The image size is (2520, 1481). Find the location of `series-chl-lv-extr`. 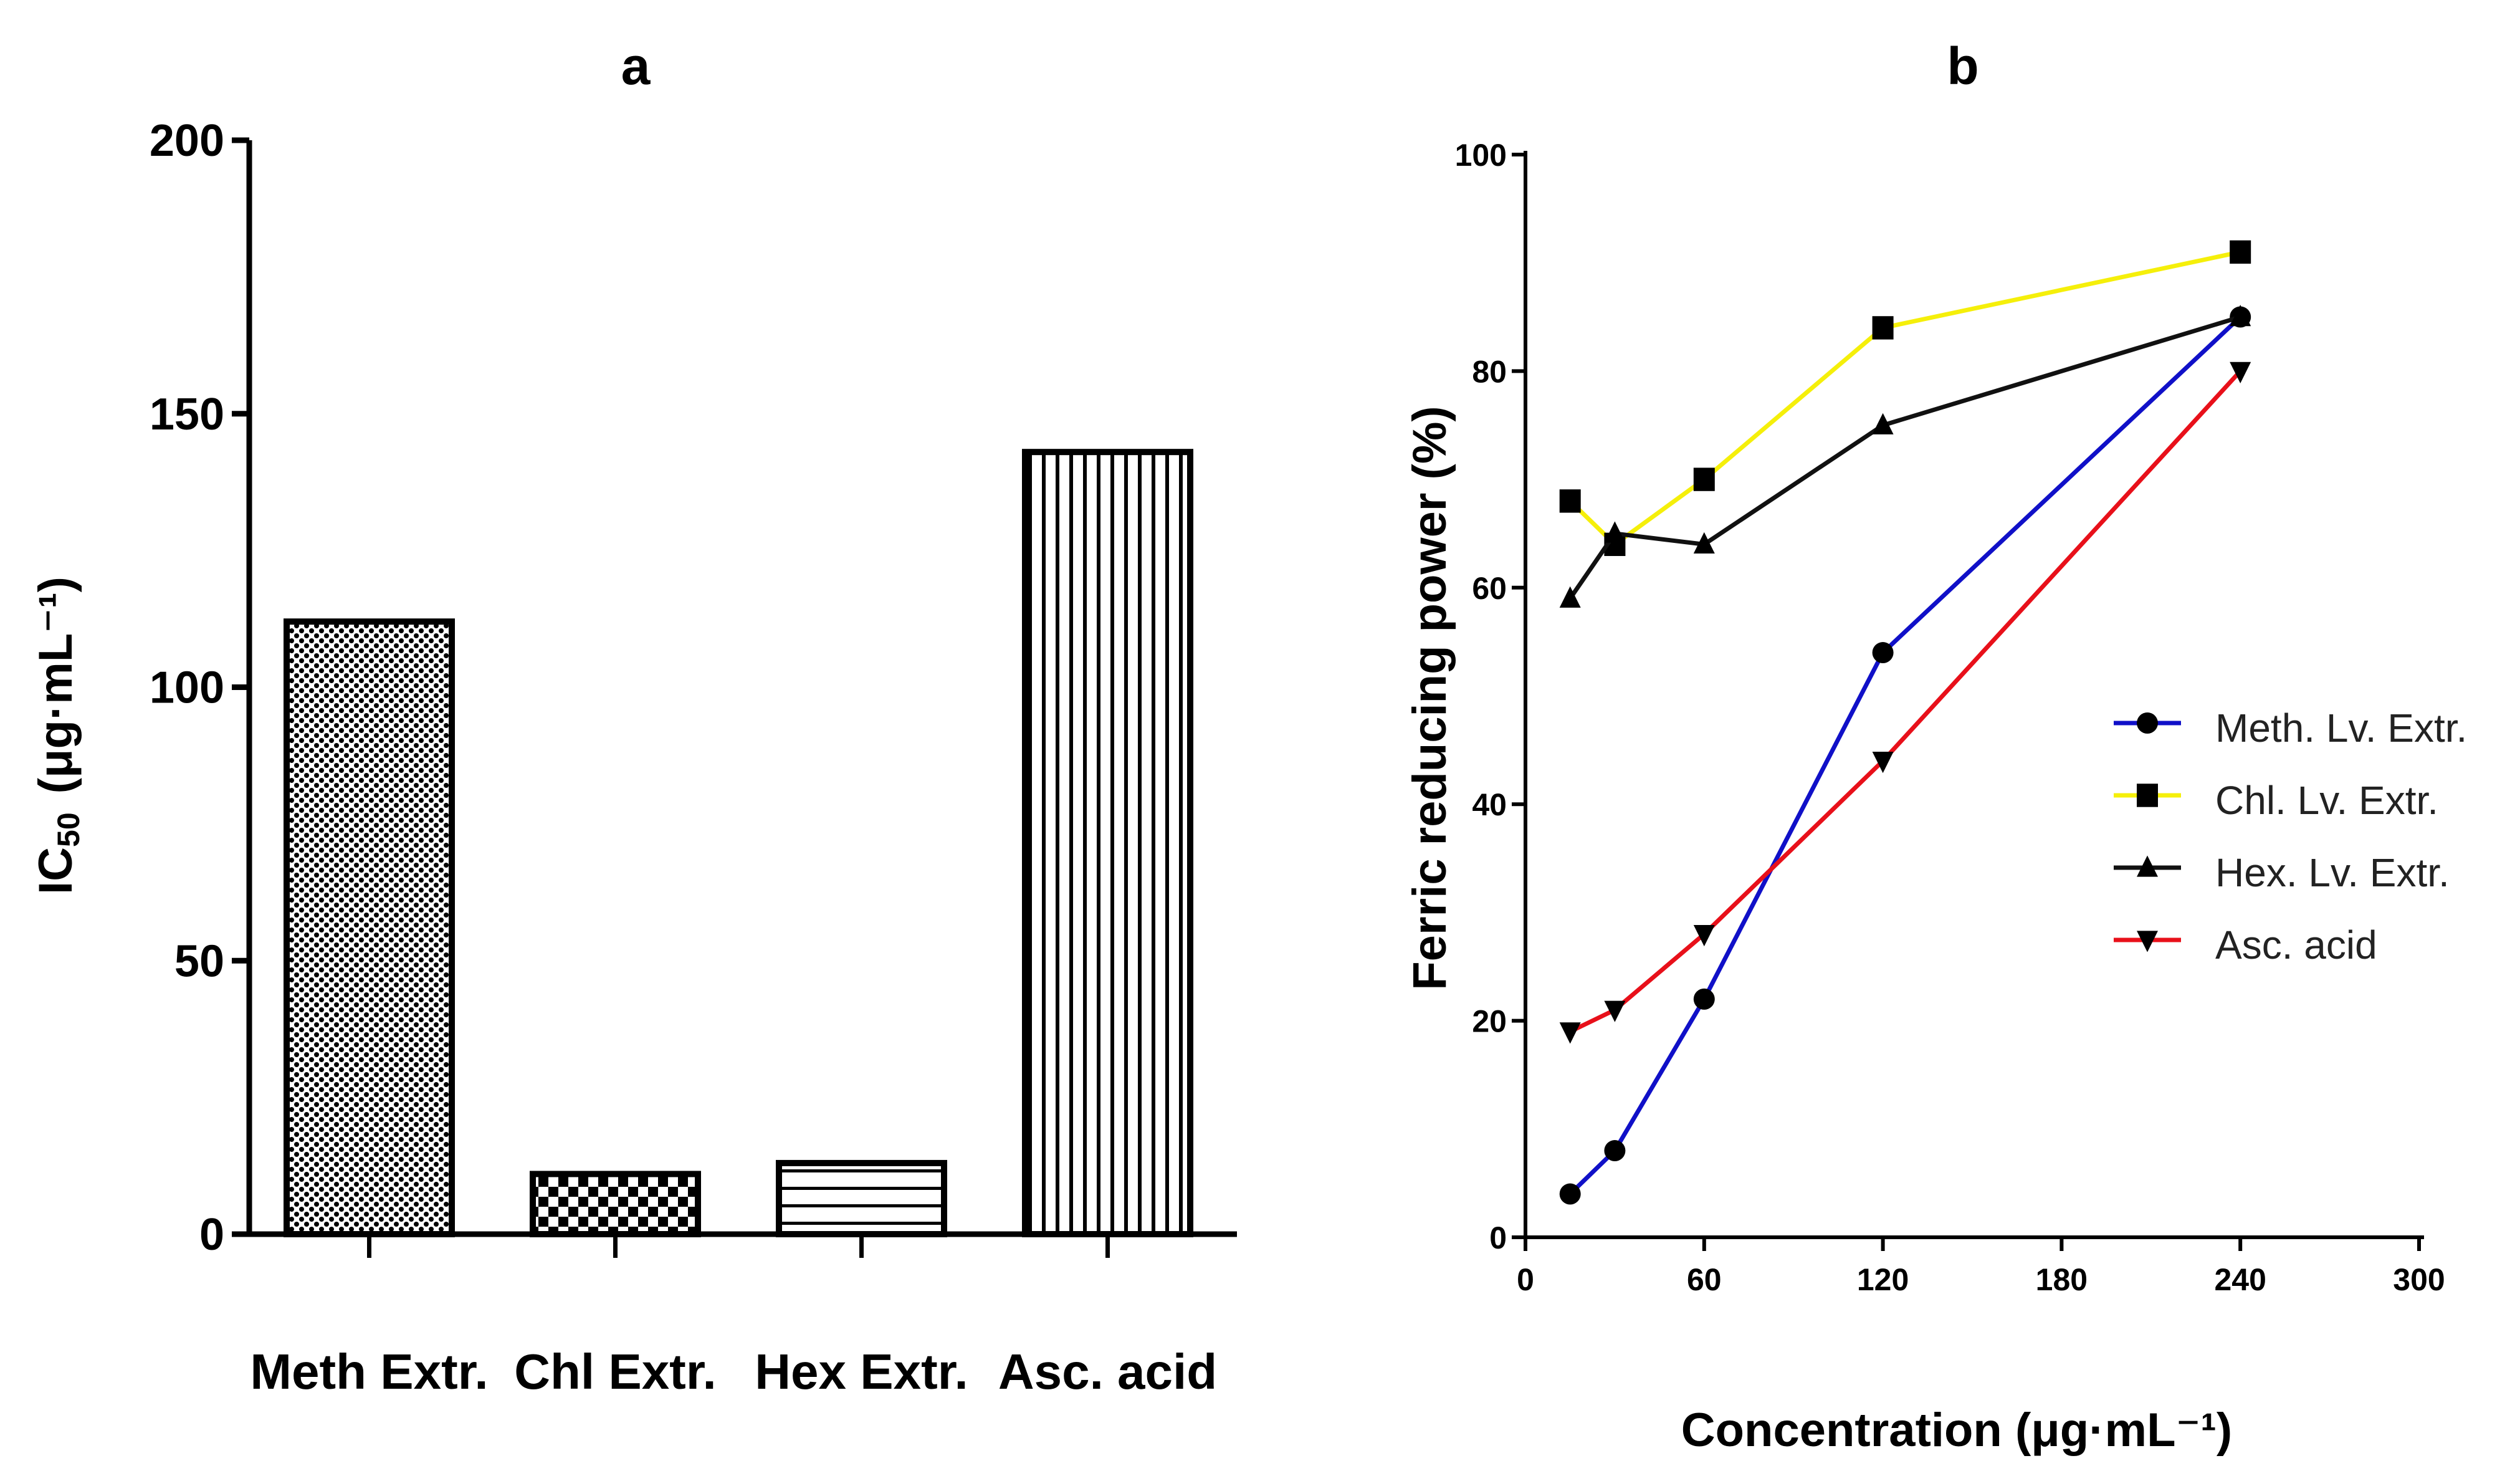

series-chl-lv-extr is located at coordinates (1905, 398).